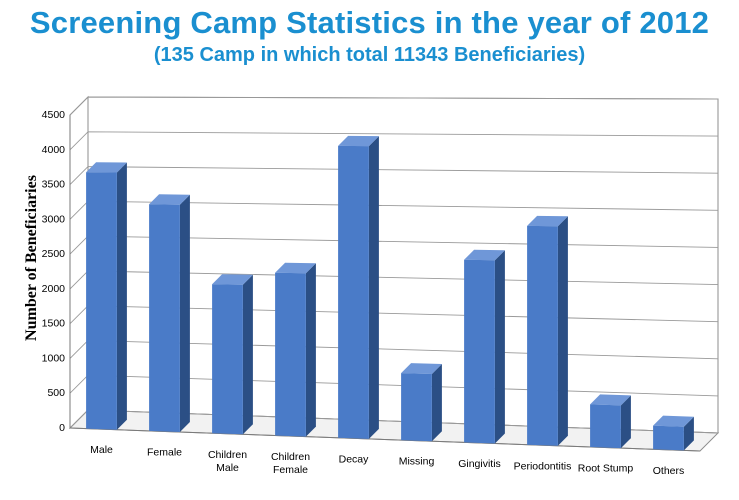 Image resolution: width=739 pixels, height=500 pixels. What do you see at coordinates (56, 393) in the screenshot?
I see `y-tick-label: 500` at bounding box center [56, 393].